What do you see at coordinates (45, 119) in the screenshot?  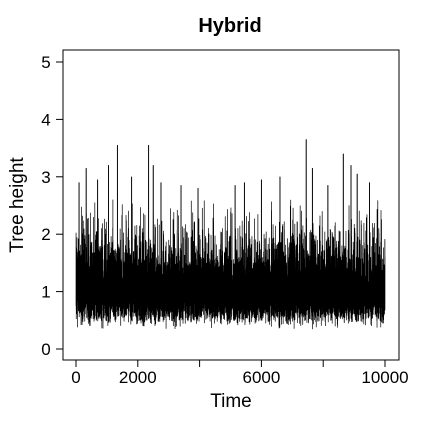 I see `y-tick-label: 4` at bounding box center [45, 119].